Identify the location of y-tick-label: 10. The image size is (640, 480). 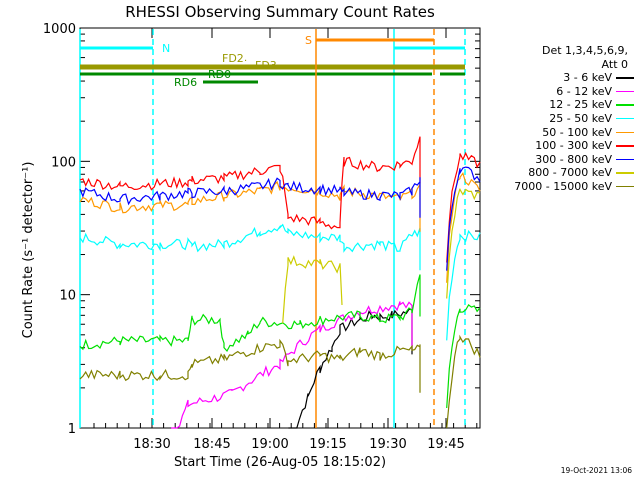
(67, 296).